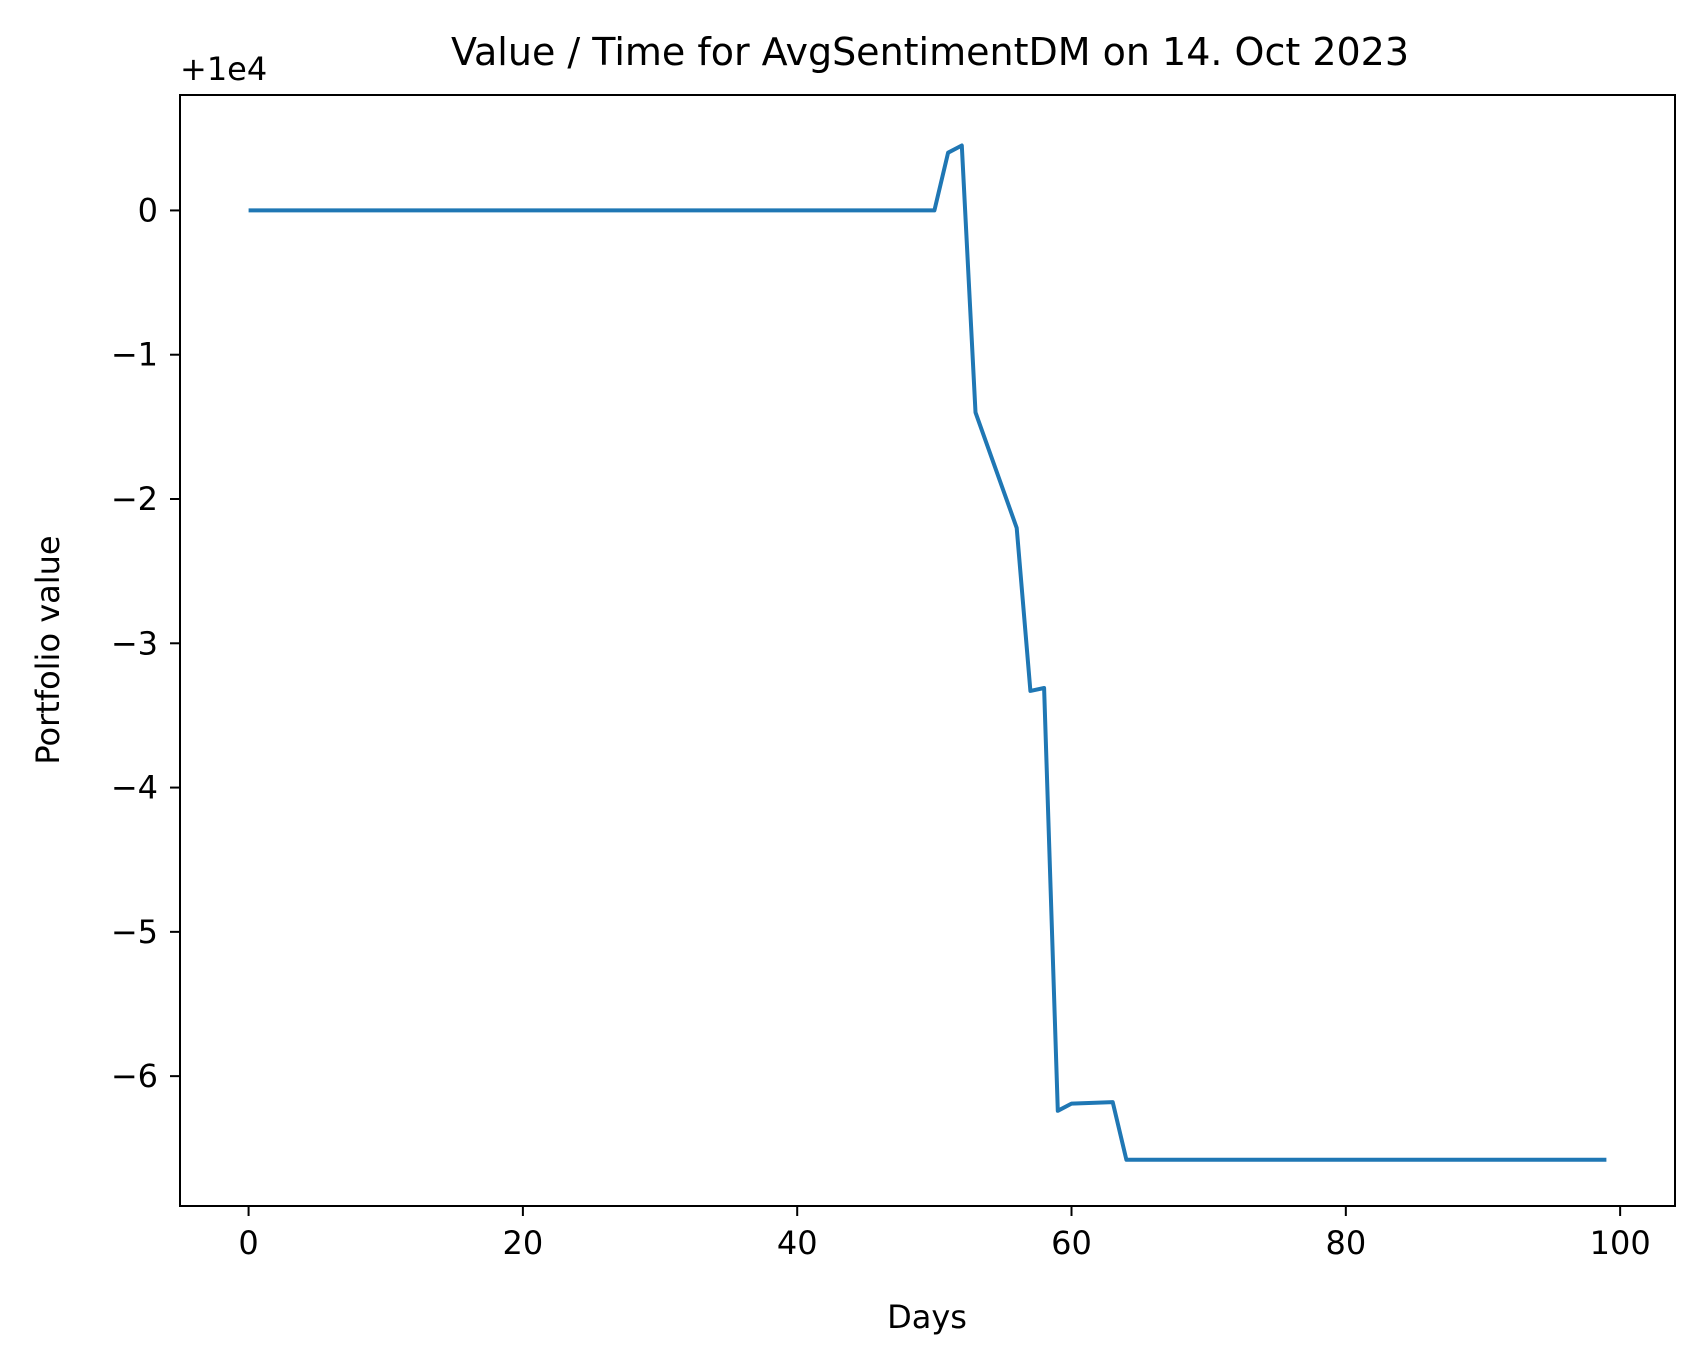 This screenshot has height=1361, width=1697. Describe the element at coordinates (248, 1243) in the screenshot. I see `x-tick-label: 0` at that location.